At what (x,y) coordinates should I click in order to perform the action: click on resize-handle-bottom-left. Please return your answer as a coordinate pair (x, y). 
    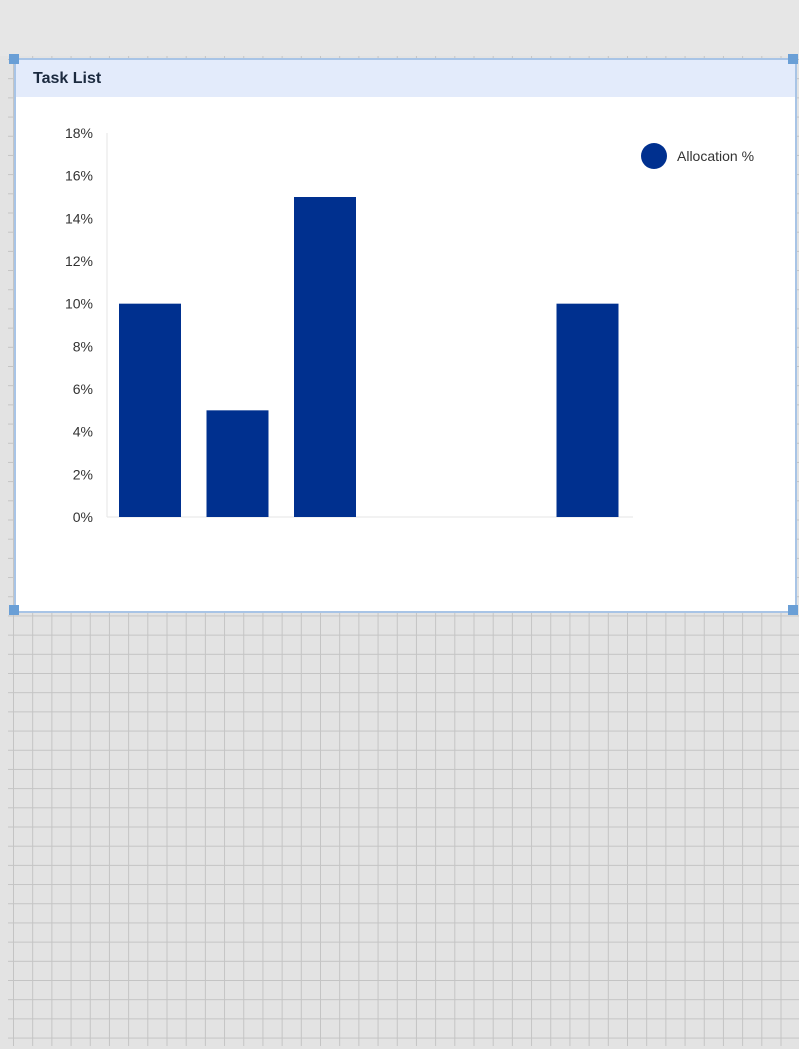
    Looking at the image, I should click on (14, 610).